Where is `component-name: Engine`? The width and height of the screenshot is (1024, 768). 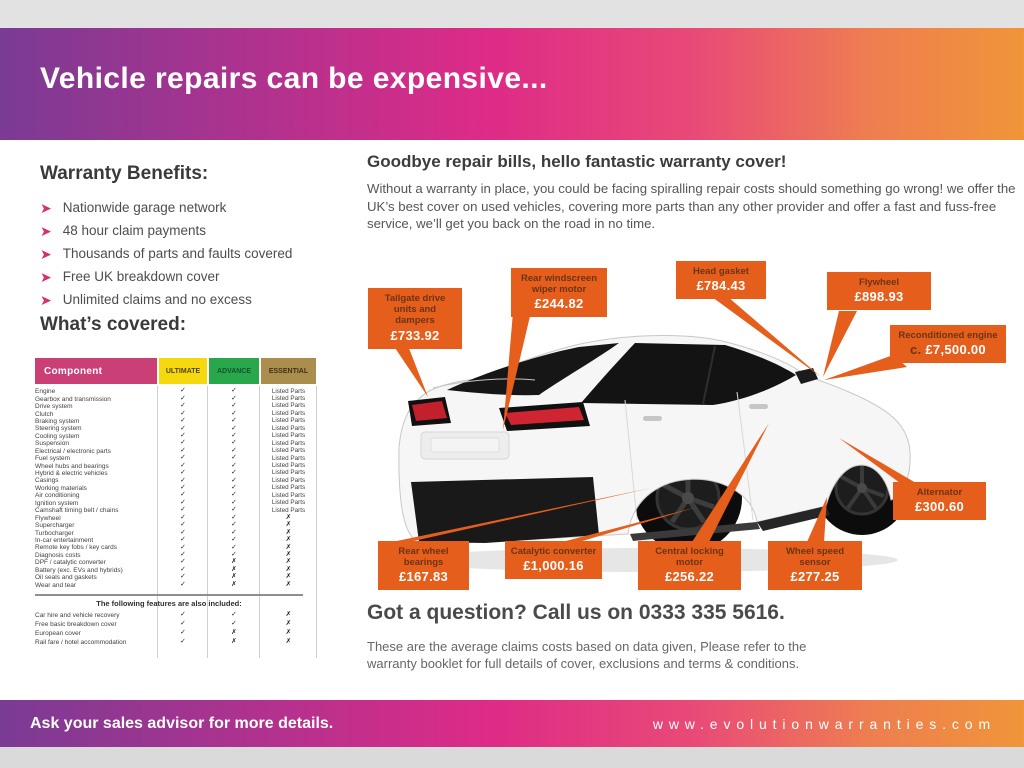 component-name: Engine is located at coordinates (45, 392).